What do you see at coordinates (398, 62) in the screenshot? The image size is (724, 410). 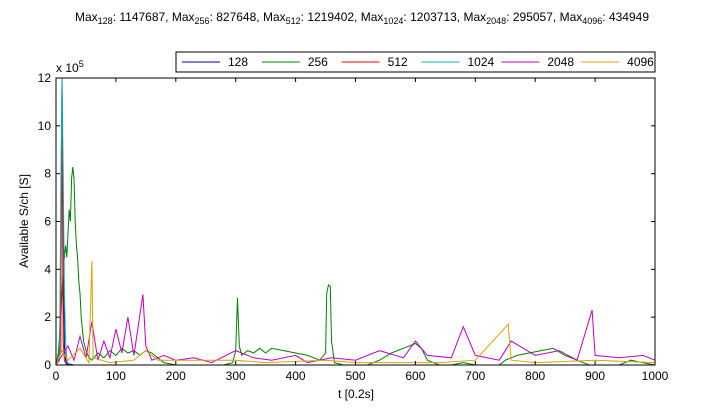 I see `legend-label: 512` at bounding box center [398, 62].